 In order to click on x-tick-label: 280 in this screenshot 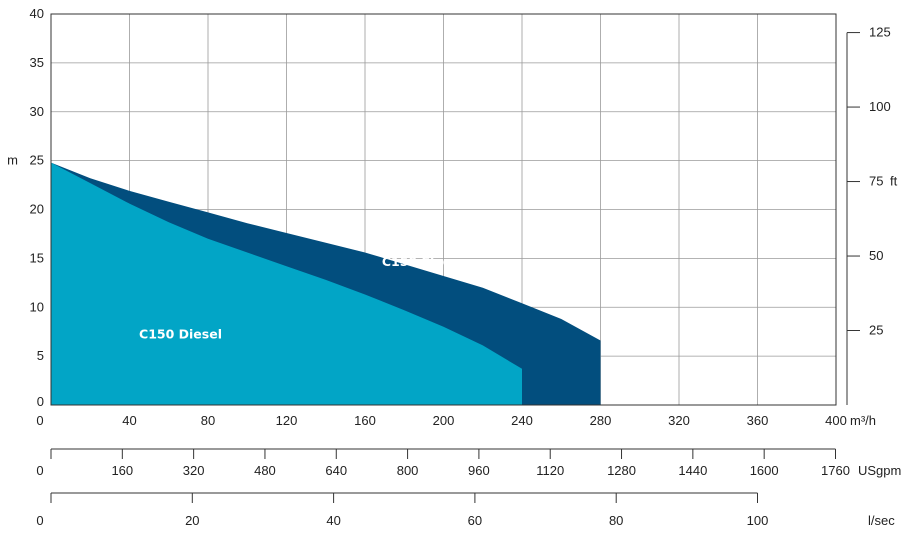, I will do `click(601, 420)`.